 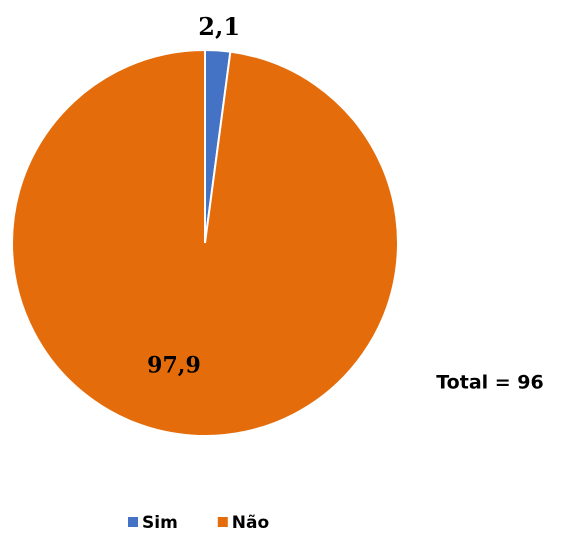 I want to click on data-label: 2,1, so click(x=219, y=26).